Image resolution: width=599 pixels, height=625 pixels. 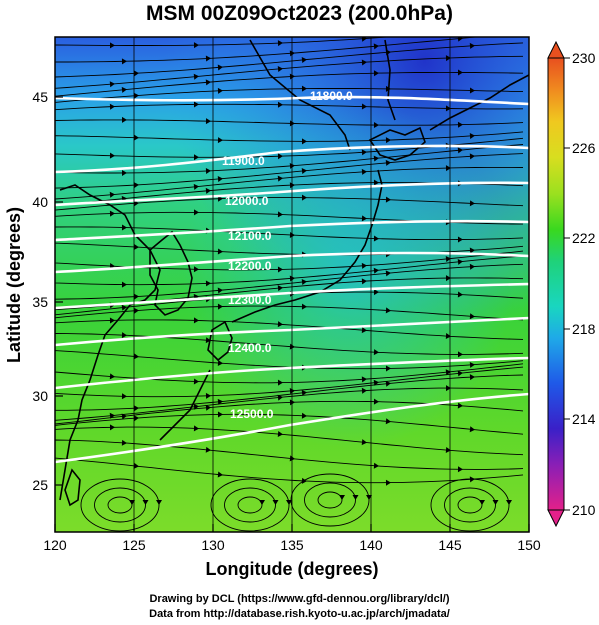 What do you see at coordinates (292, 545) in the screenshot?
I see `x-tick-labels: 120 125 130 135 140 145 150` at bounding box center [292, 545].